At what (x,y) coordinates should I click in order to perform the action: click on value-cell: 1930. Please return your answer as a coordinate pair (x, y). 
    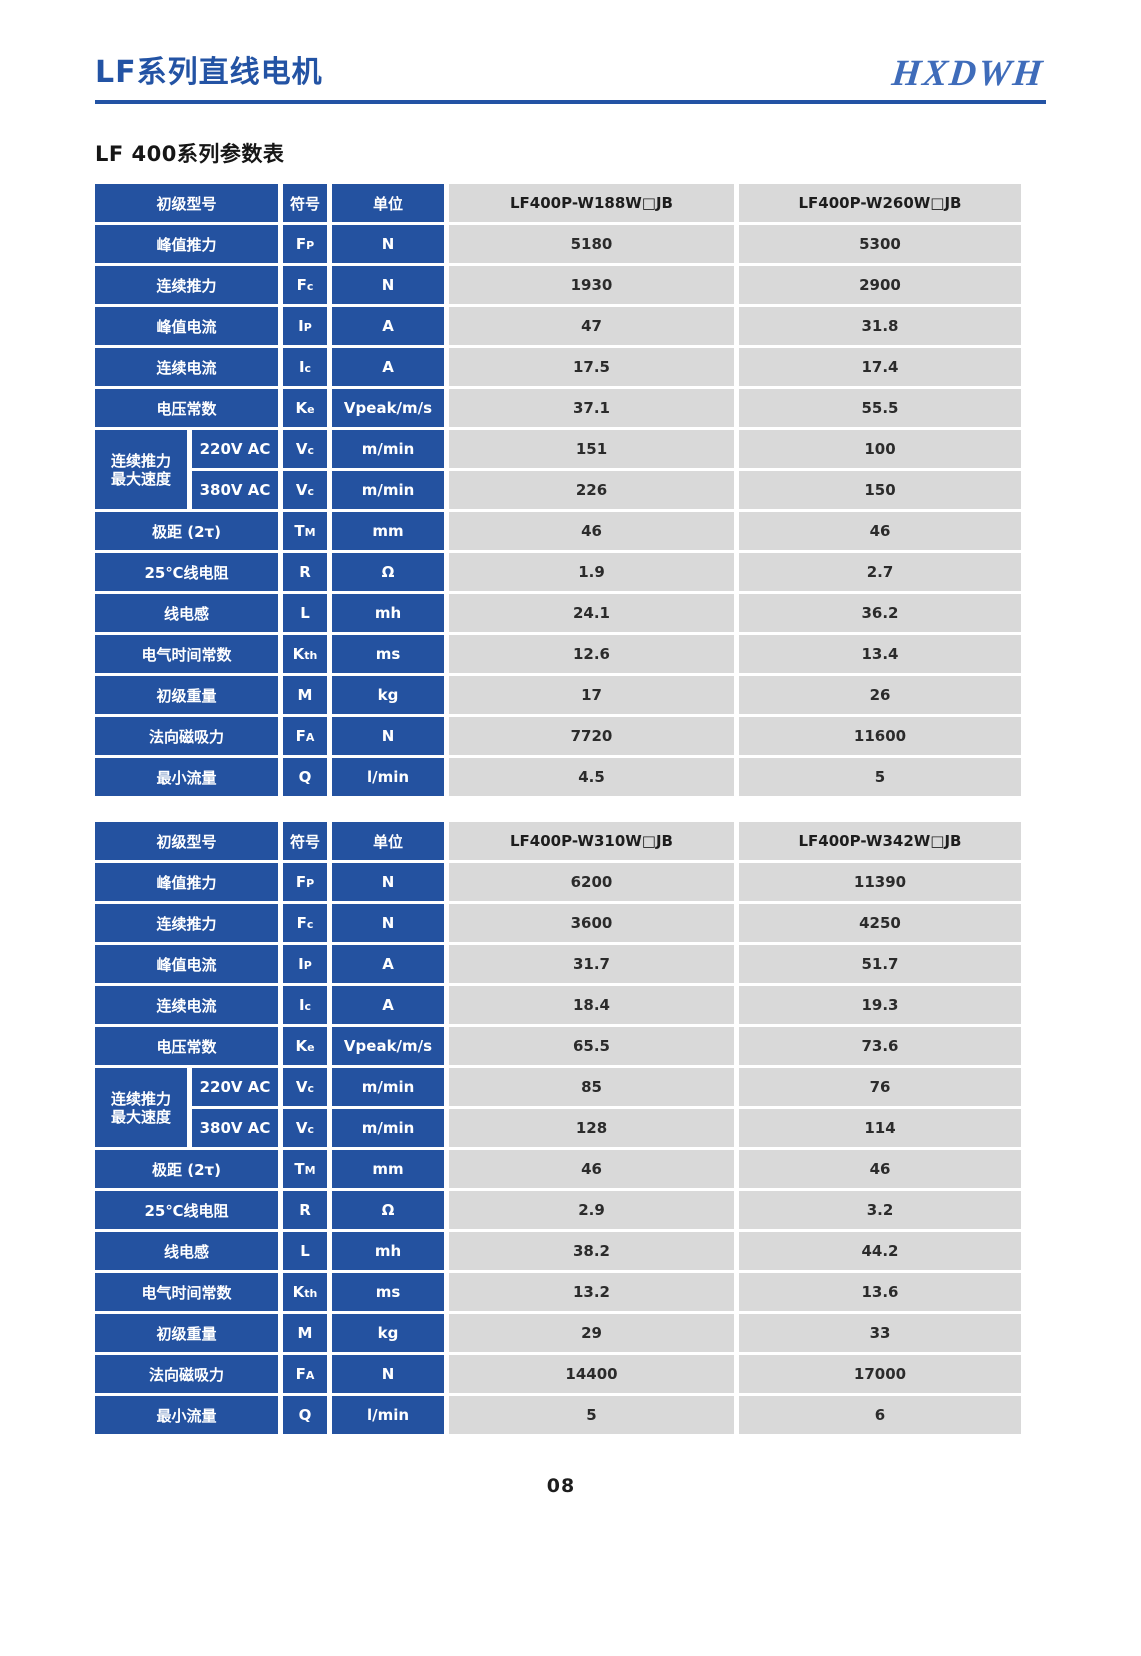
    Looking at the image, I should click on (591, 285).